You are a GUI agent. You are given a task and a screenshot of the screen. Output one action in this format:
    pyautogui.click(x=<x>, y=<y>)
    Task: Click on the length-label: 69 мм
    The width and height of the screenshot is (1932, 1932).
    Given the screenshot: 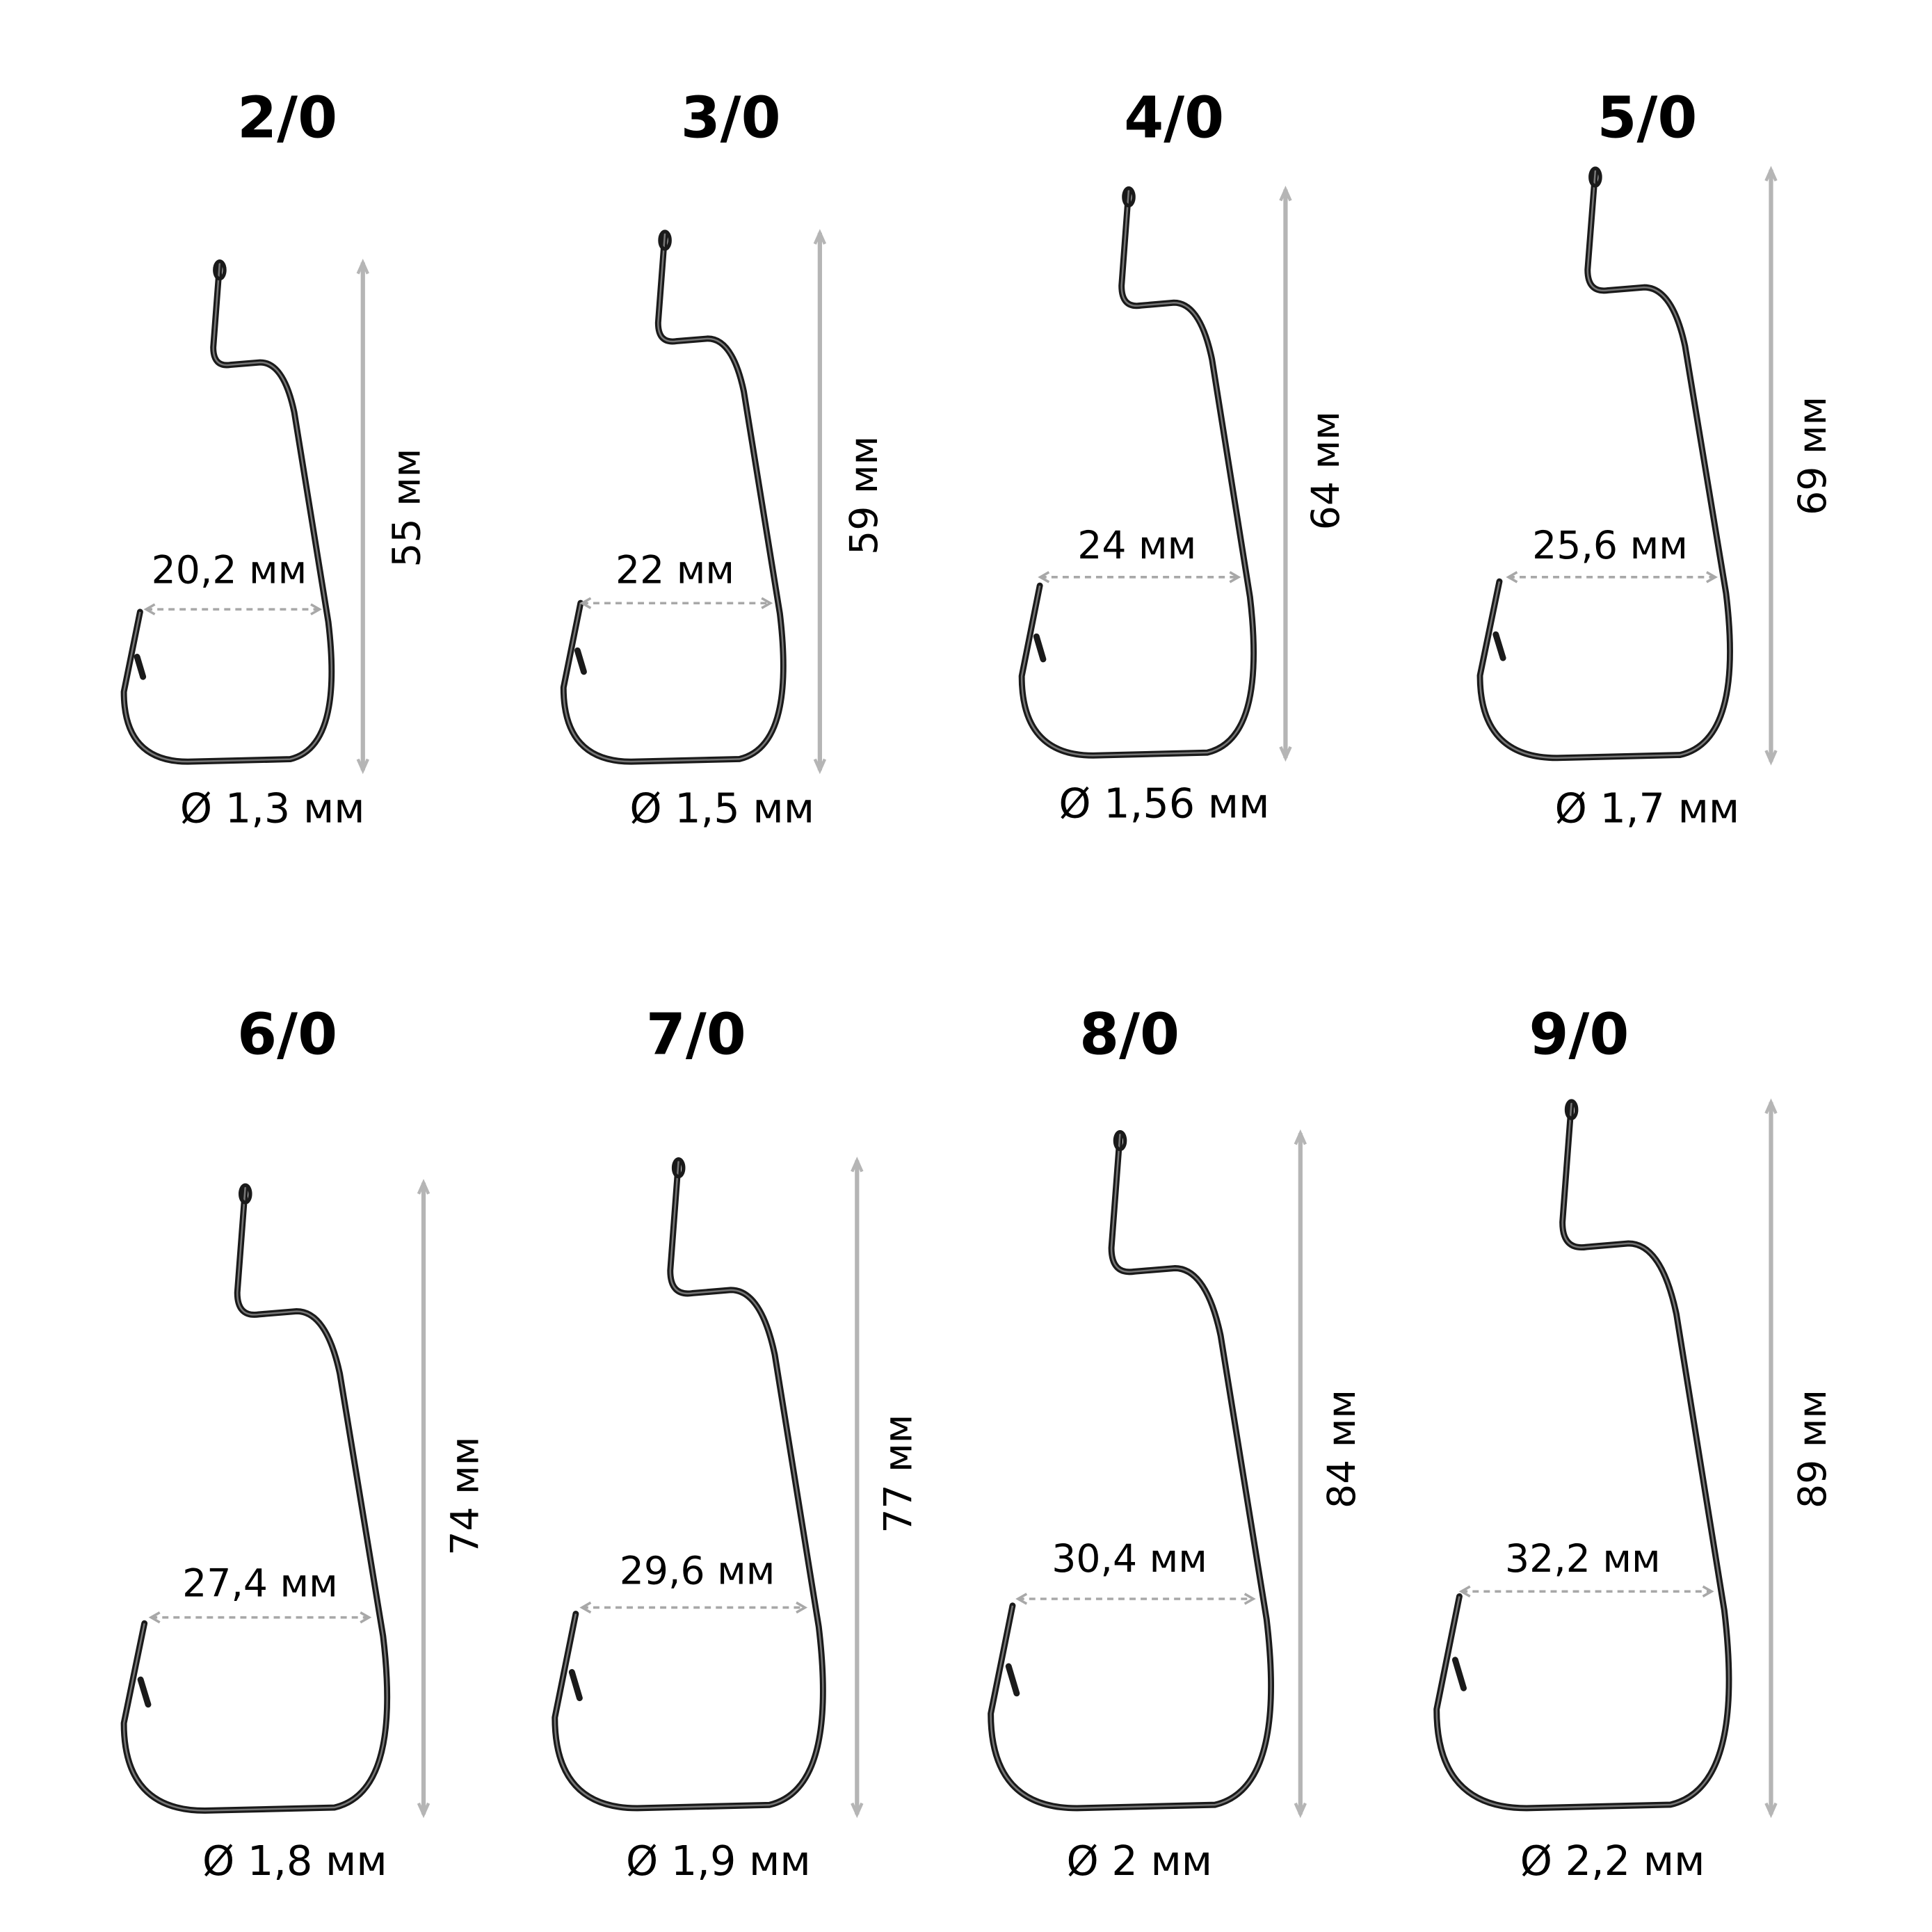 What is the action you would take?
    pyautogui.click(x=1813, y=455)
    